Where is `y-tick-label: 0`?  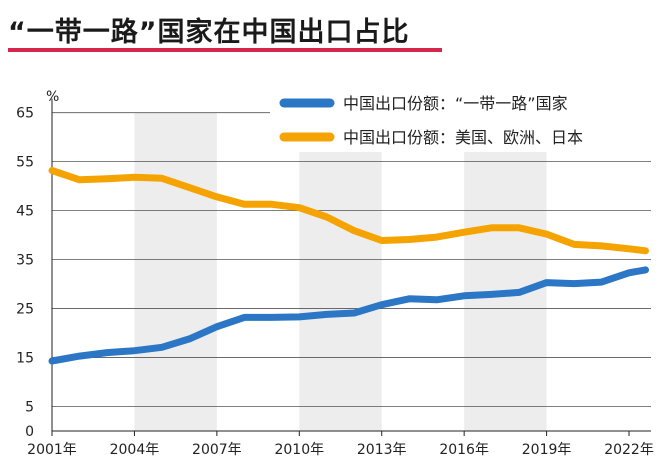 y-tick-label: 0 is located at coordinates (29, 432).